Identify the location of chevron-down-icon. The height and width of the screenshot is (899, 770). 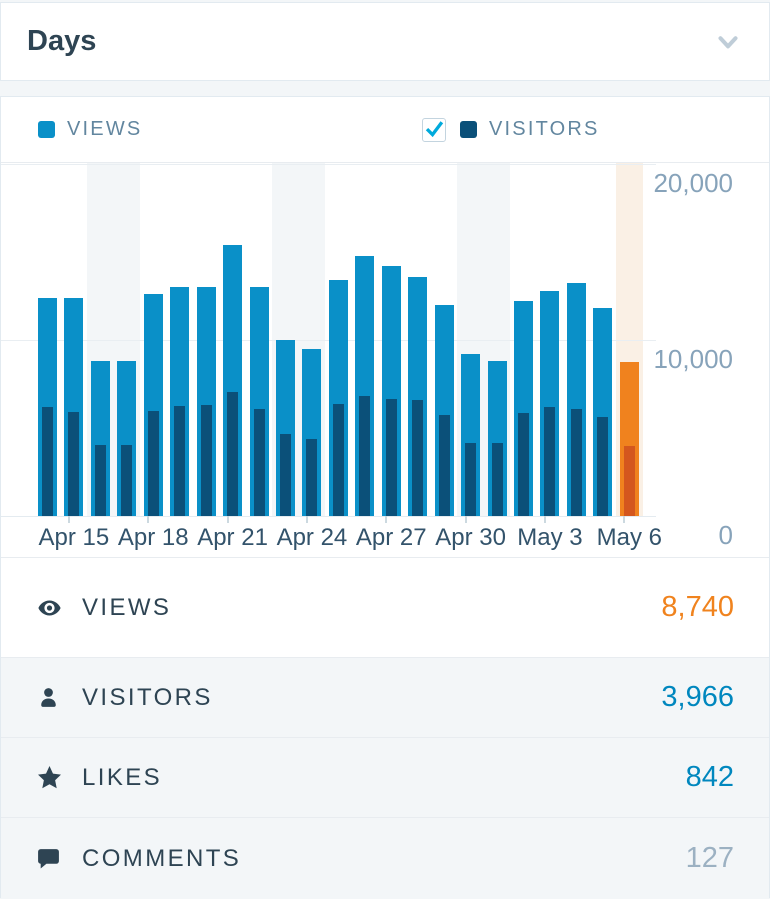
(728, 42).